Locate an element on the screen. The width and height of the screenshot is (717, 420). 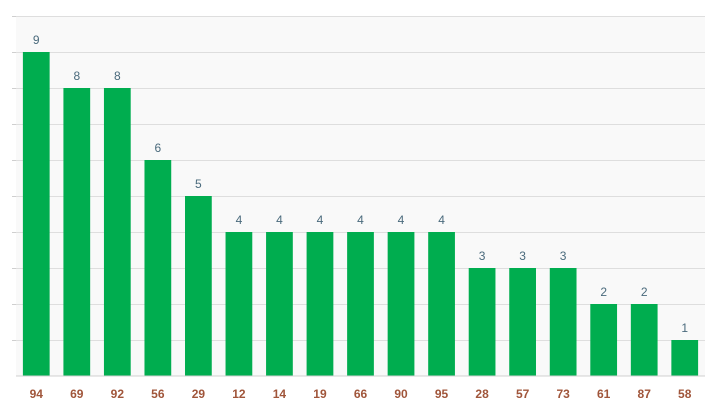
category-label: 19 is located at coordinates (320, 394).